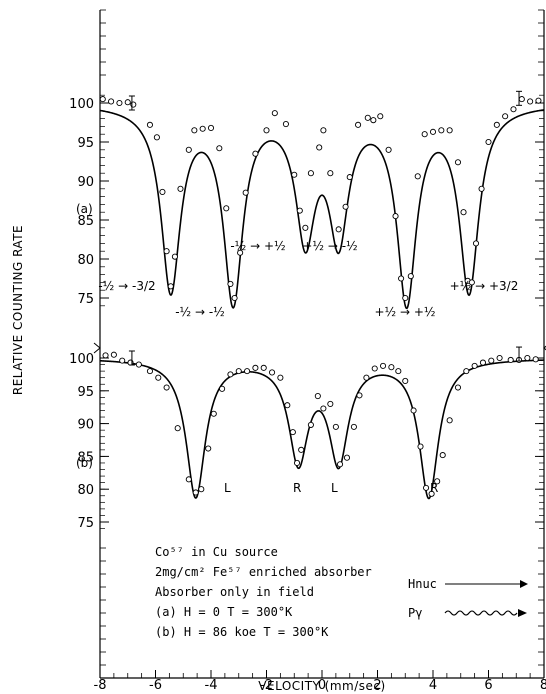  What do you see at coordinates (377, 685) in the screenshot?
I see `x-tick-label: 2` at bounding box center [377, 685].